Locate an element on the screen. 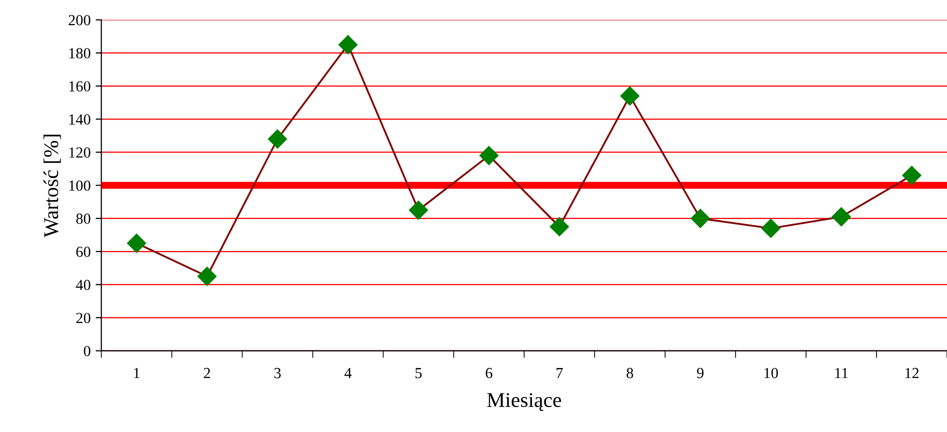 Image resolution: width=947 pixels, height=432 pixels. y-tick-label: 40 is located at coordinates (83, 285).